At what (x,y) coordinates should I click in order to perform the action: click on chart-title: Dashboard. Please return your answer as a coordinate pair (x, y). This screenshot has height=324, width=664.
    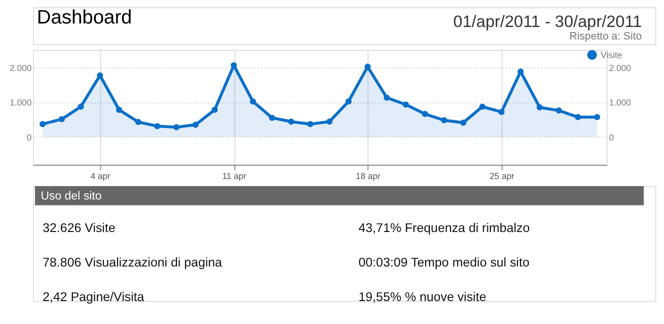
    Looking at the image, I should click on (84, 17).